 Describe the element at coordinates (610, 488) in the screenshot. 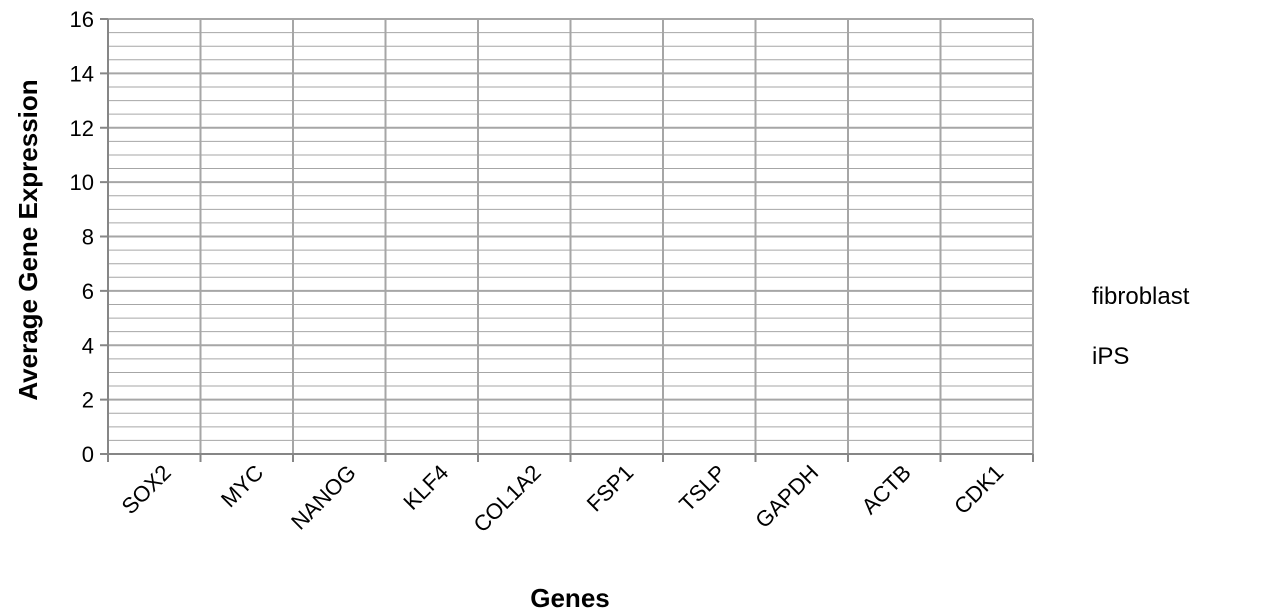

I see `x-tick-label-fsp1: FSP1` at that location.